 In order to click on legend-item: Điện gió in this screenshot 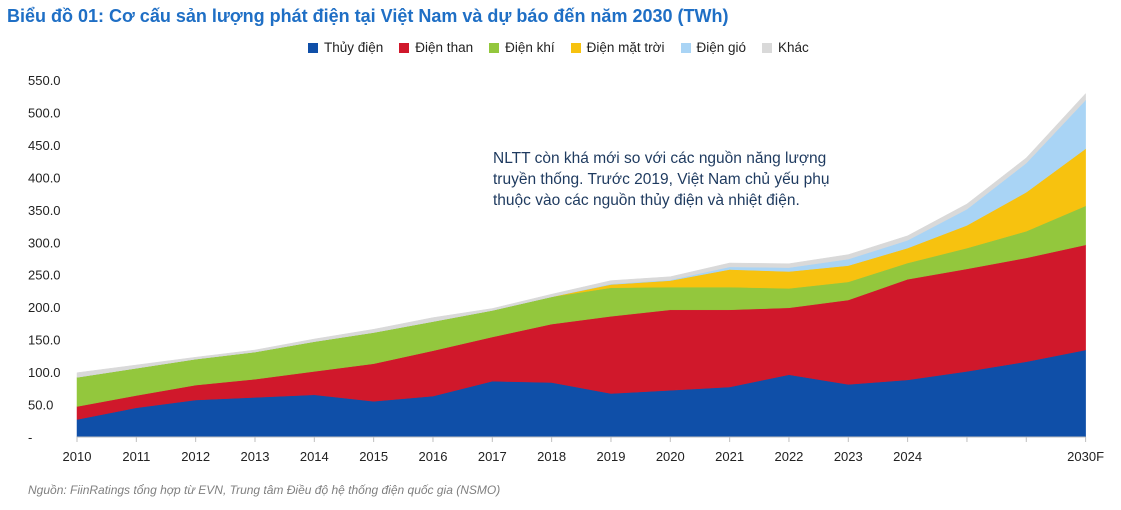, I will do `click(713, 47)`.